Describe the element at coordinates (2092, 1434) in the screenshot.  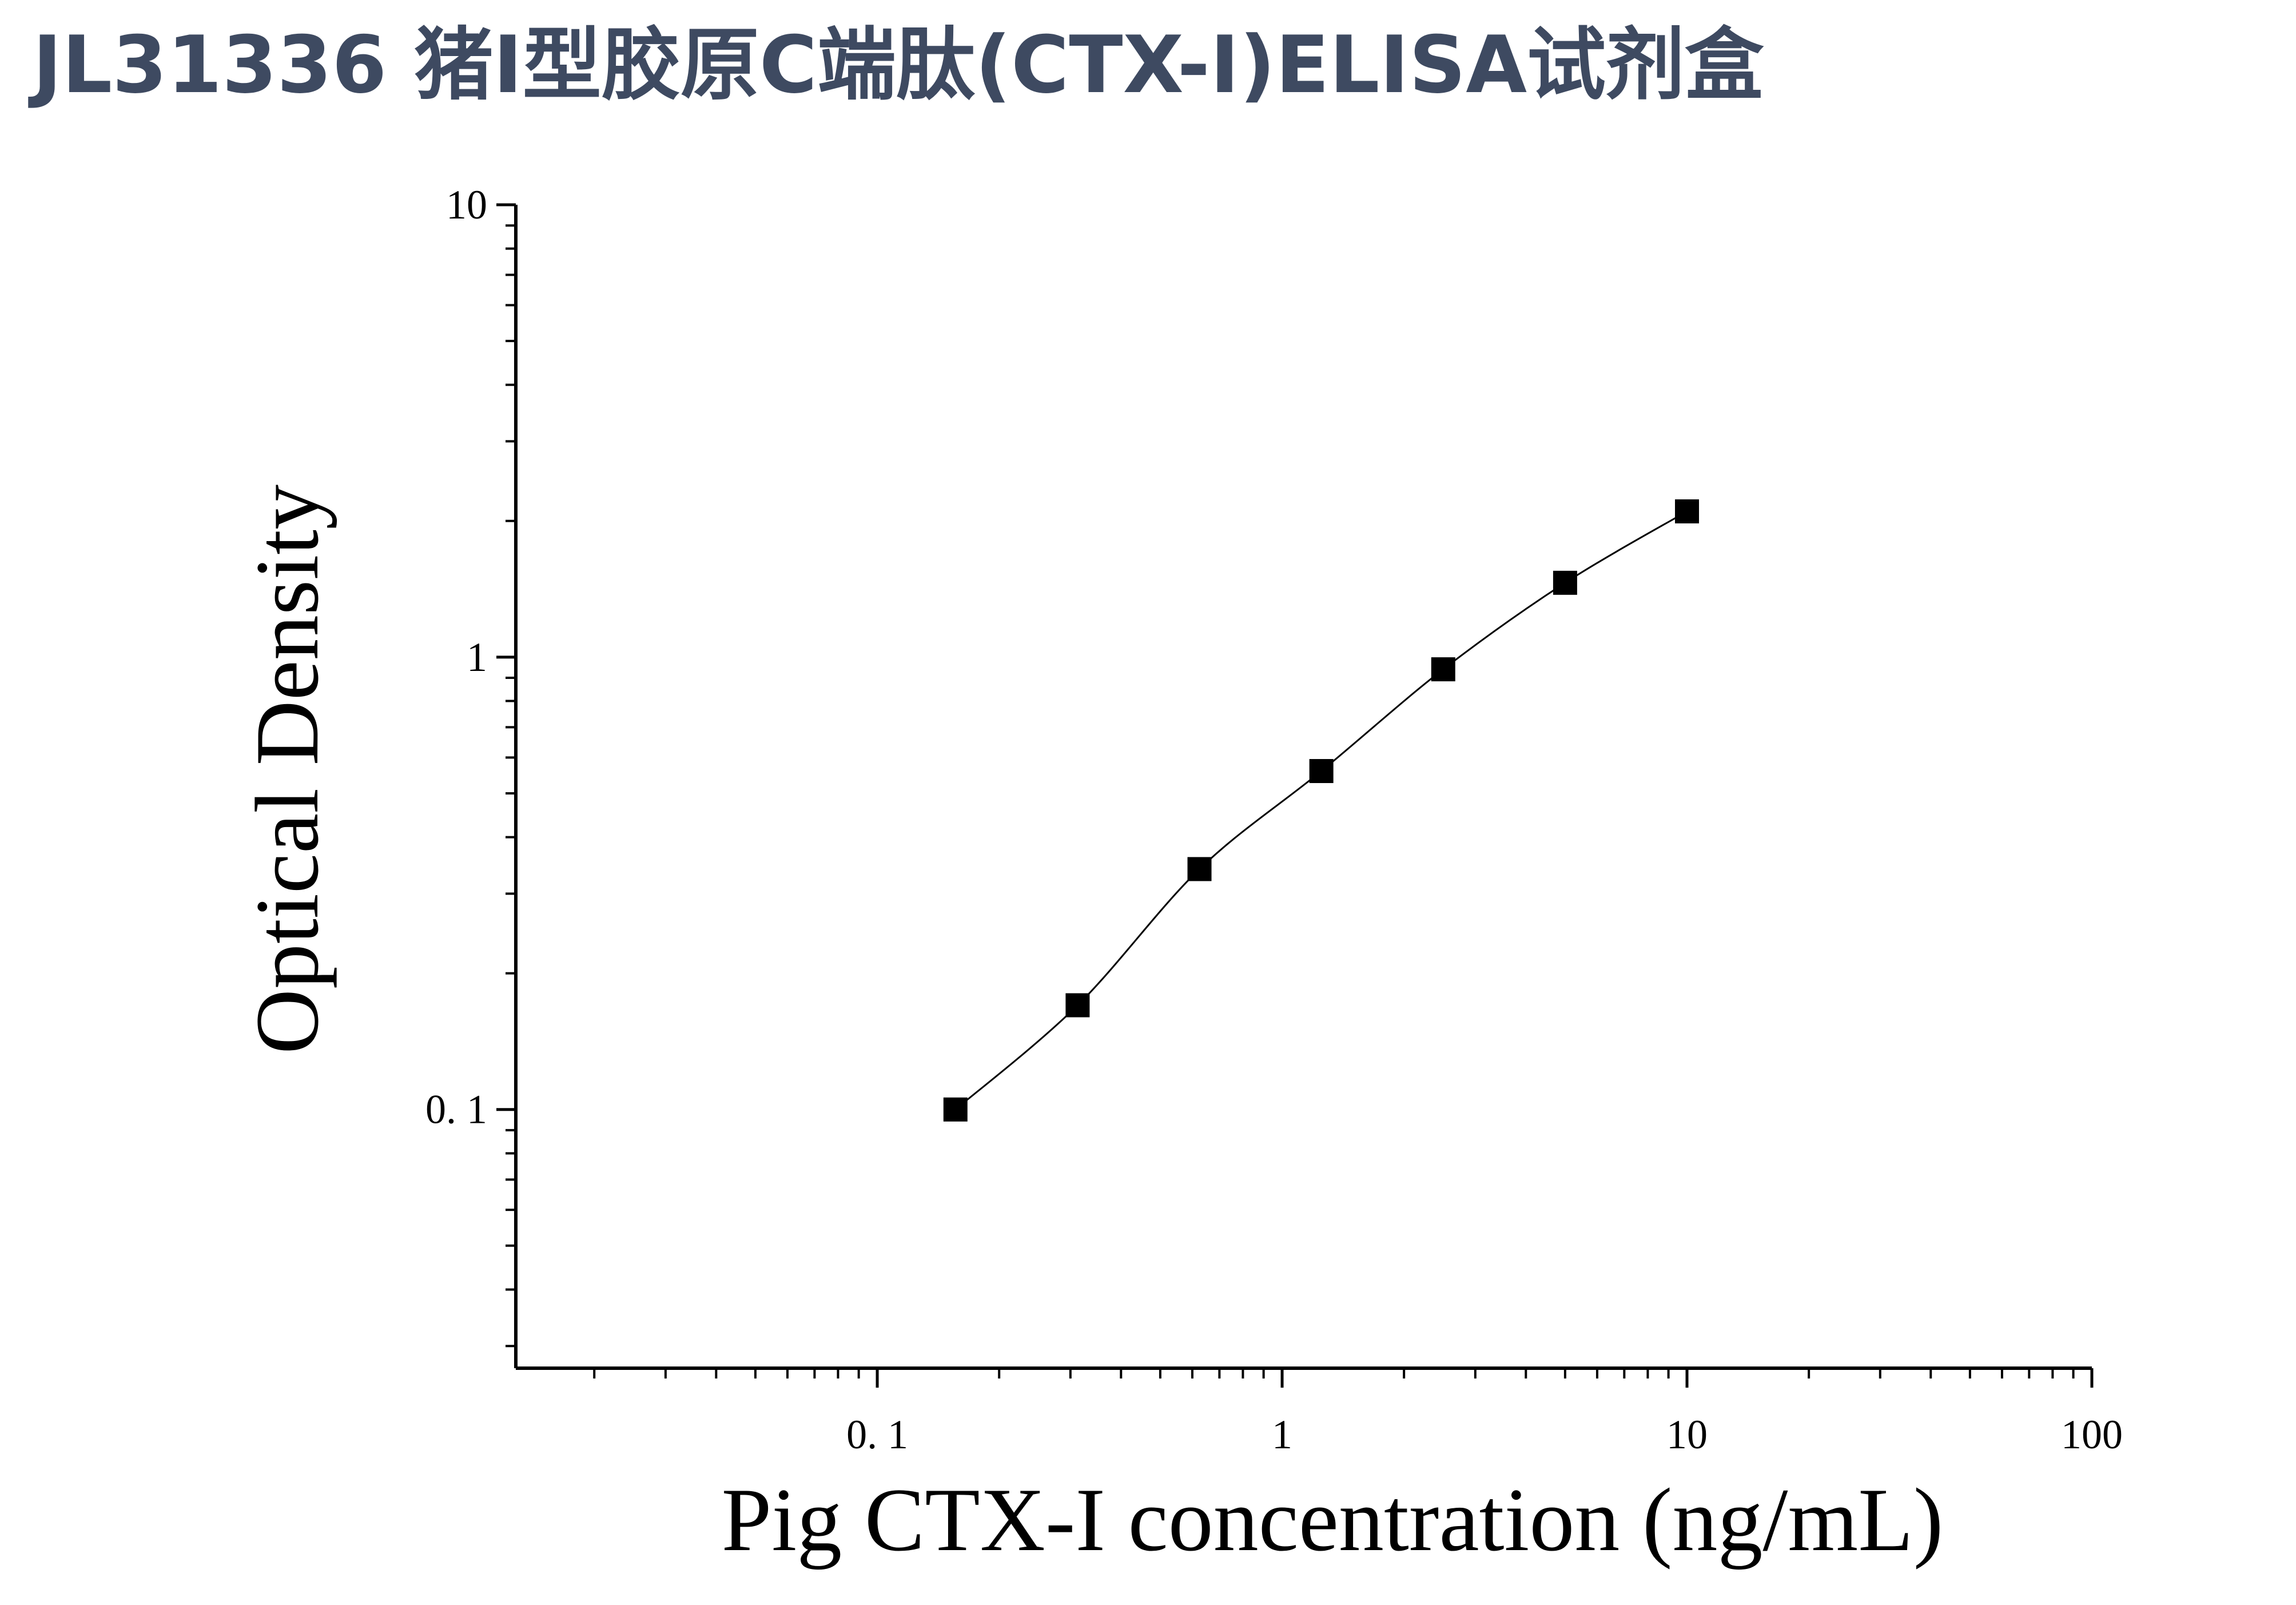
I see `x-tick-label: 100` at that location.